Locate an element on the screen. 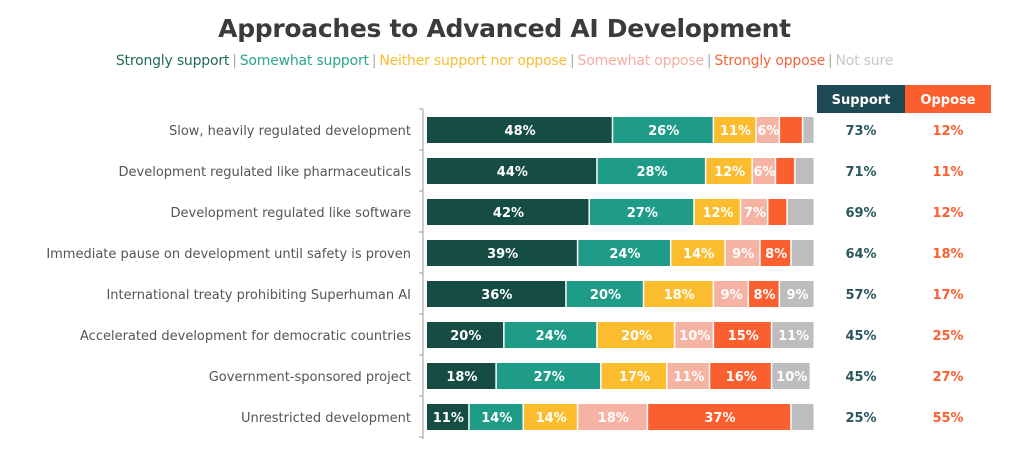  data-label: 15% is located at coordinates (743, 336).